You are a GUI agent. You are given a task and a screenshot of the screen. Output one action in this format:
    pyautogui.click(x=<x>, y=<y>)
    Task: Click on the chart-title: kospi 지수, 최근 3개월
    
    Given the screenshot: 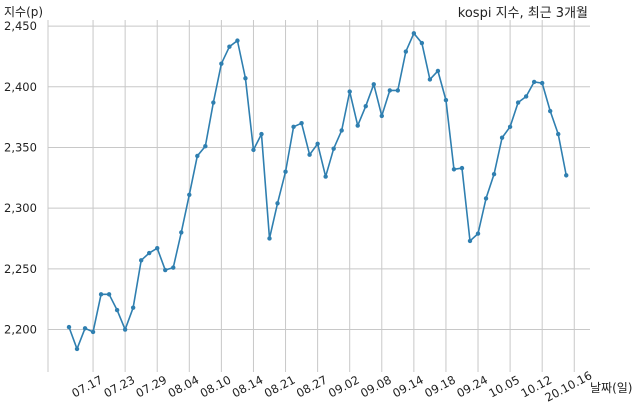 What is the action you would take?
    pyautogui.click(x=523, y=13)
    